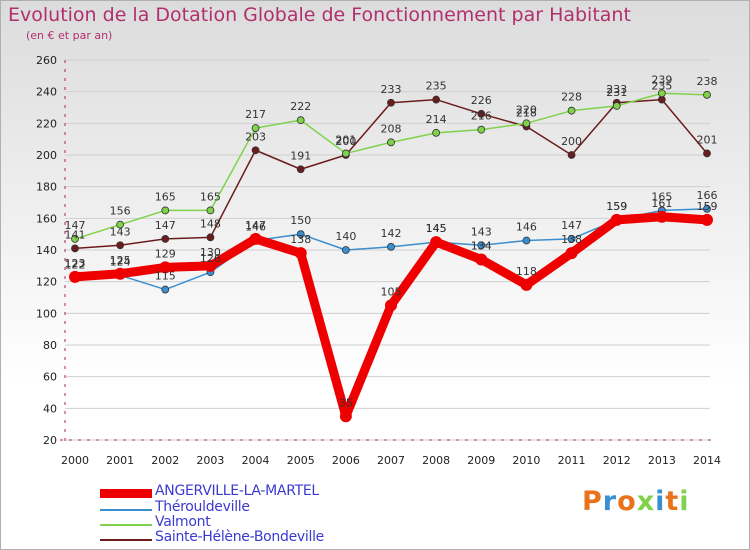 Image resolution: width=750 pixels, height=550 pixels. What do you see at coordinates (120, 261) in the screenshot?
I see `data-label: 124` at bounding box center [120, 261].